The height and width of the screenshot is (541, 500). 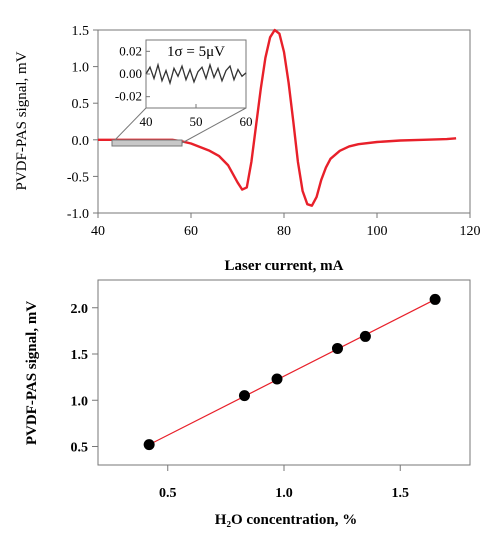 I want to click on bottom-y-ticks: 0.5 1.0 1.5 2.0, so click(x=84, y=379).